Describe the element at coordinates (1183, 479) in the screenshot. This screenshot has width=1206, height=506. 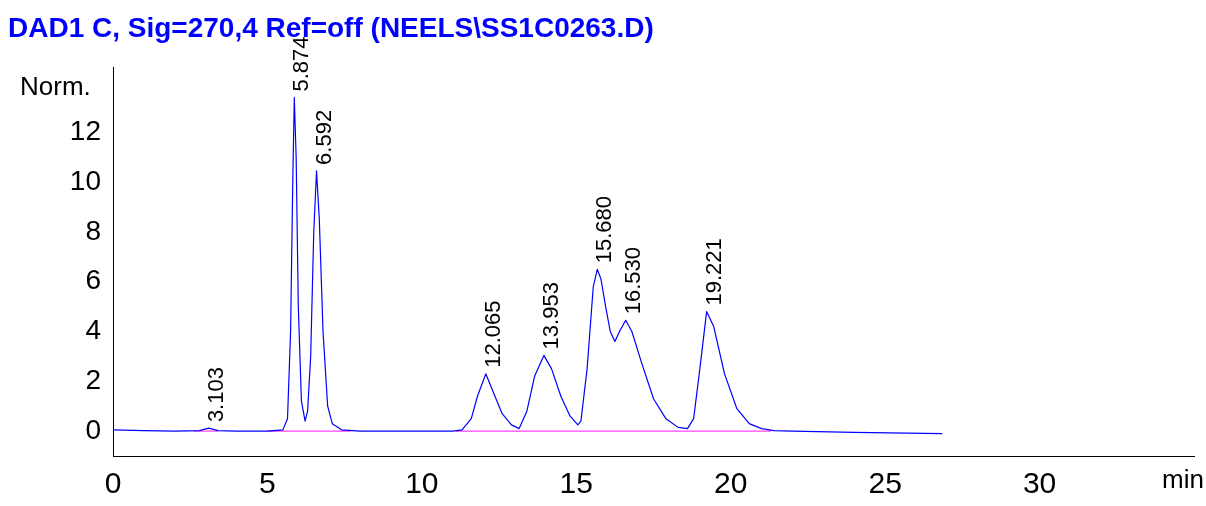
I see `x-axis-title: min` at that location.